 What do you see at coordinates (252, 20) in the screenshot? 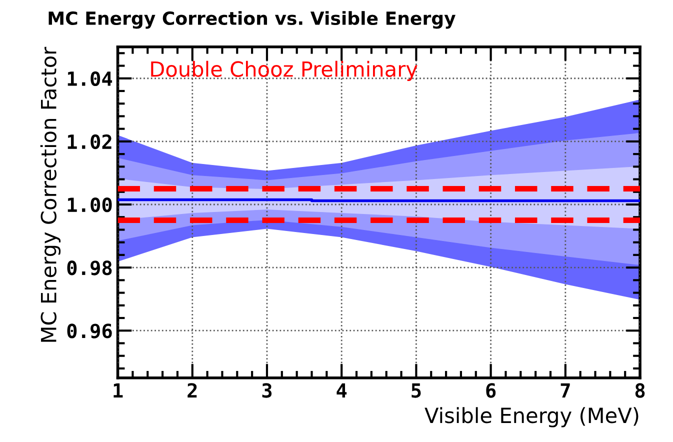
I see `chart-title: MC Energy Correction vs. Visible Energy` at bounding box center [252, 20].